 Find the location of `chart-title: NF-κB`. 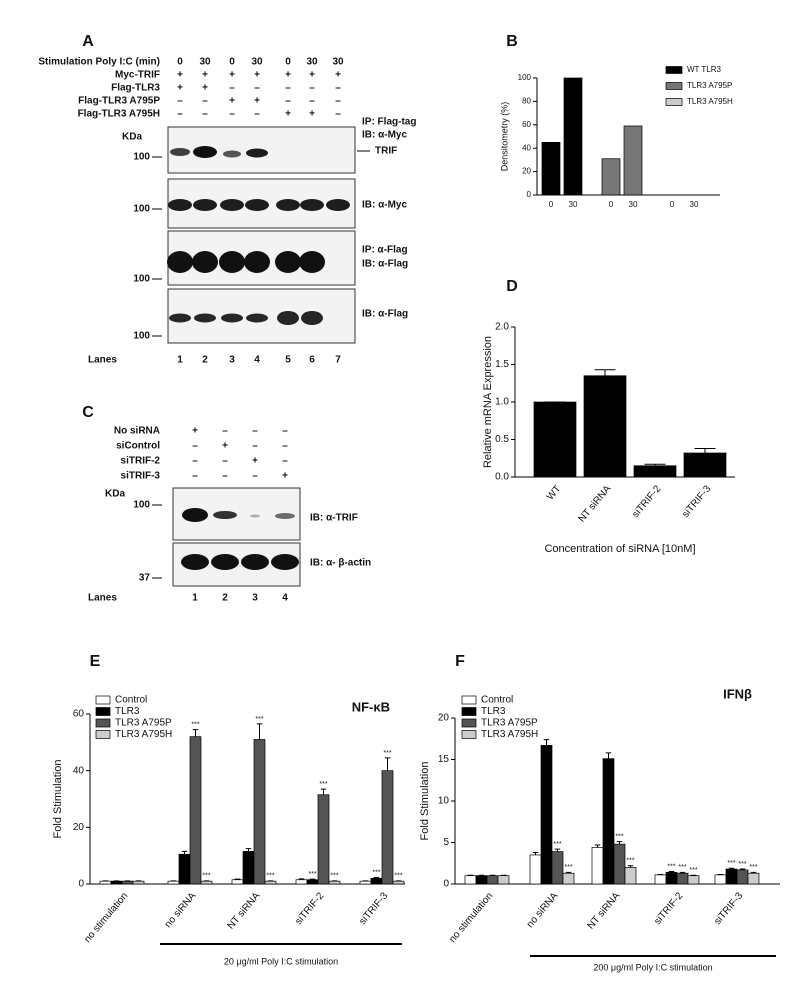

chart-title: NF-κB is located at coordinates (371, 706).